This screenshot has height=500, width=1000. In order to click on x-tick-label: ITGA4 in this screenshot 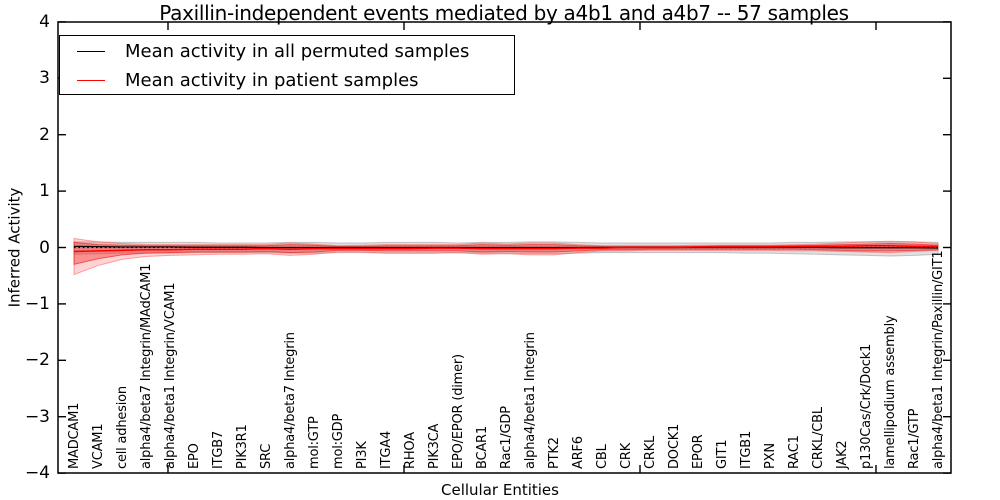, I will do `click(386, 449)`.